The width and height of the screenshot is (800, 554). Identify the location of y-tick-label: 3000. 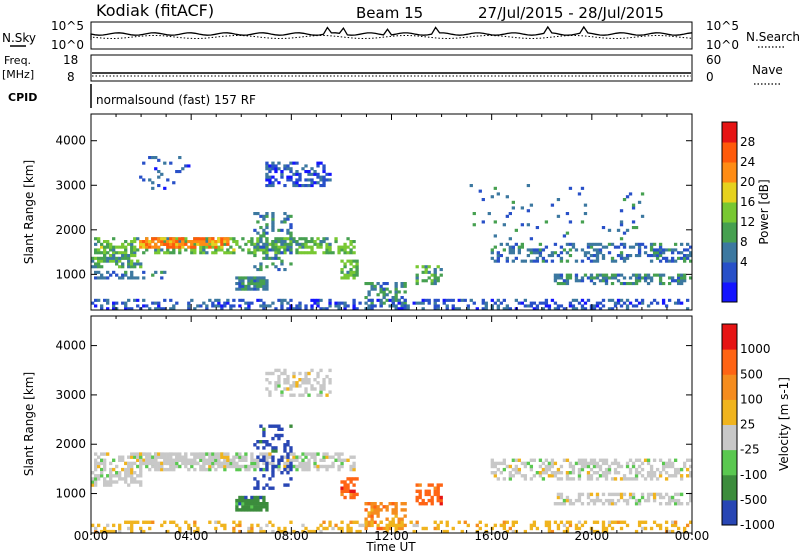
(70, 395).